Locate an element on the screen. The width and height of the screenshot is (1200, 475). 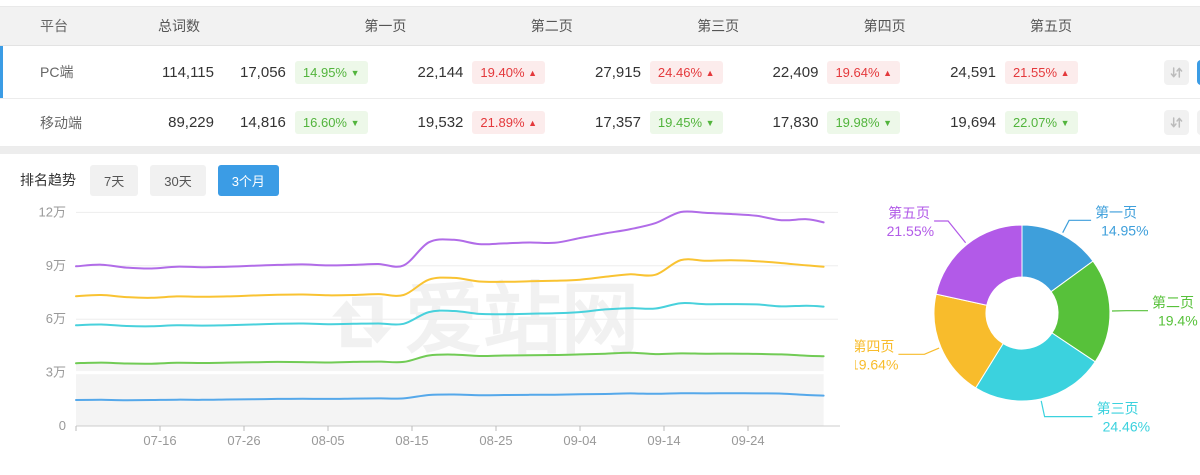
page-count: 22,409 is located at coordinates (796, 72).